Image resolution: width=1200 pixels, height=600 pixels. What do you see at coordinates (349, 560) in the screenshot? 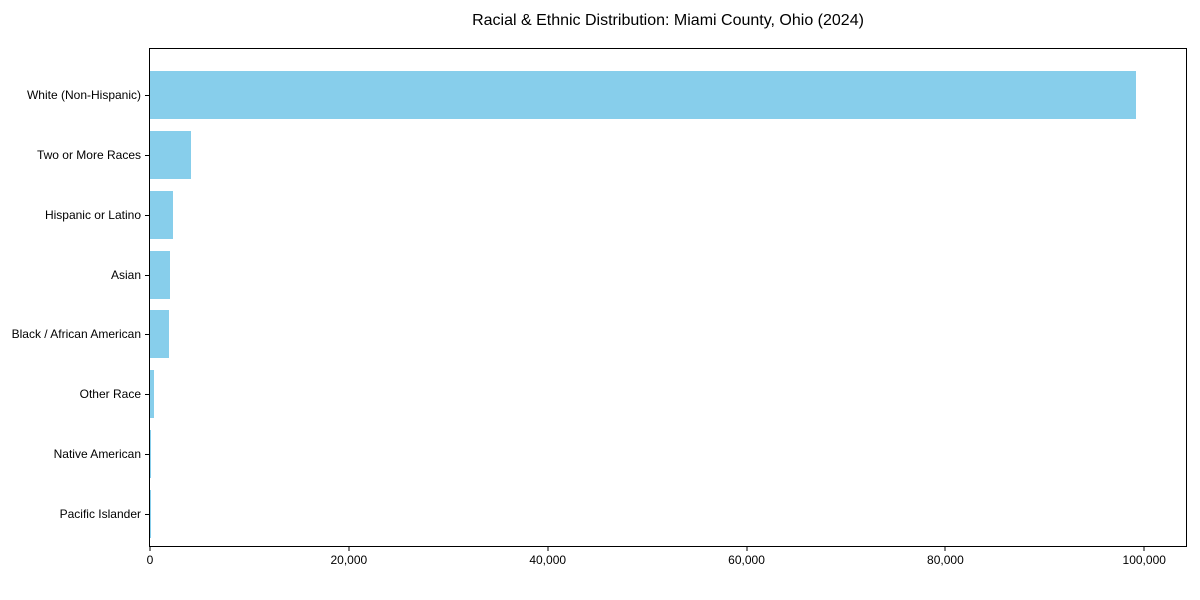
I see `x-tick-label: 20,000` at bounding box center [349, 560].